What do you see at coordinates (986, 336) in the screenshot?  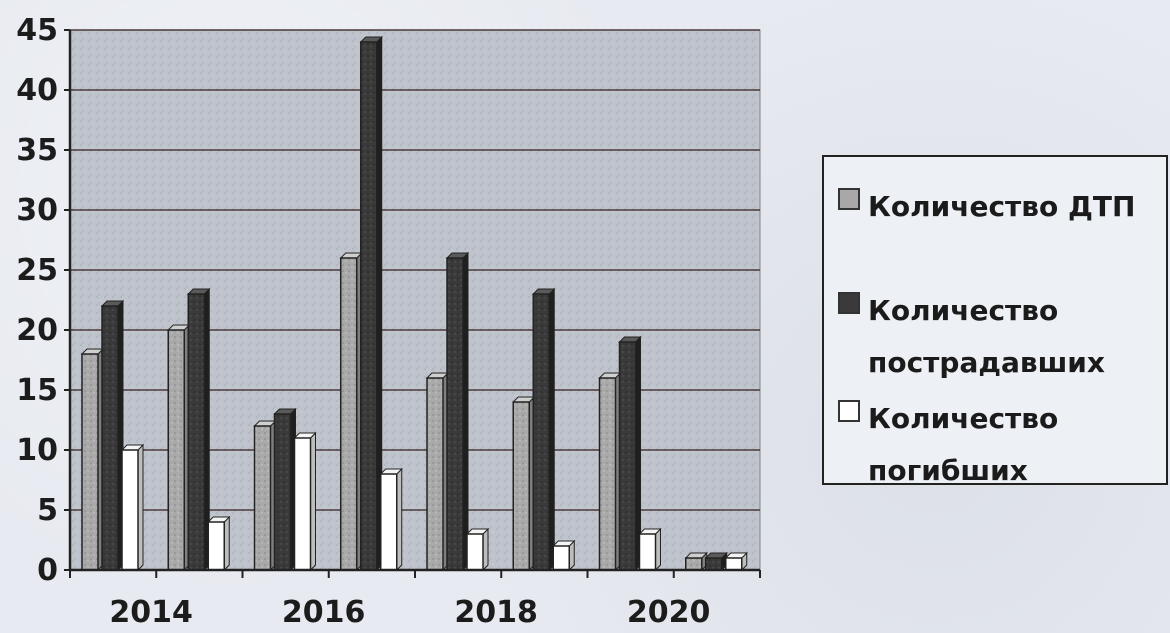 I see `legend-label-injured: Количество пострадавших` at bounding box center [986, 336].